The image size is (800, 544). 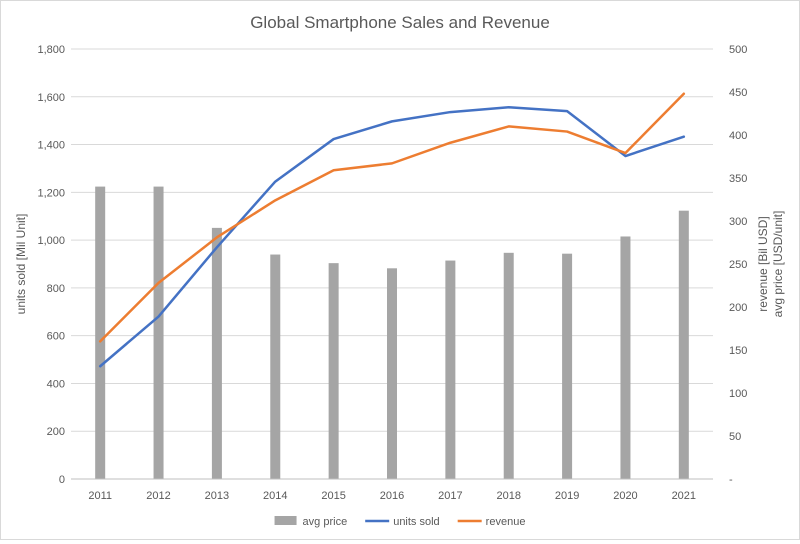 I want to click on left-tick-label: 600, so click(x=56, y=337).